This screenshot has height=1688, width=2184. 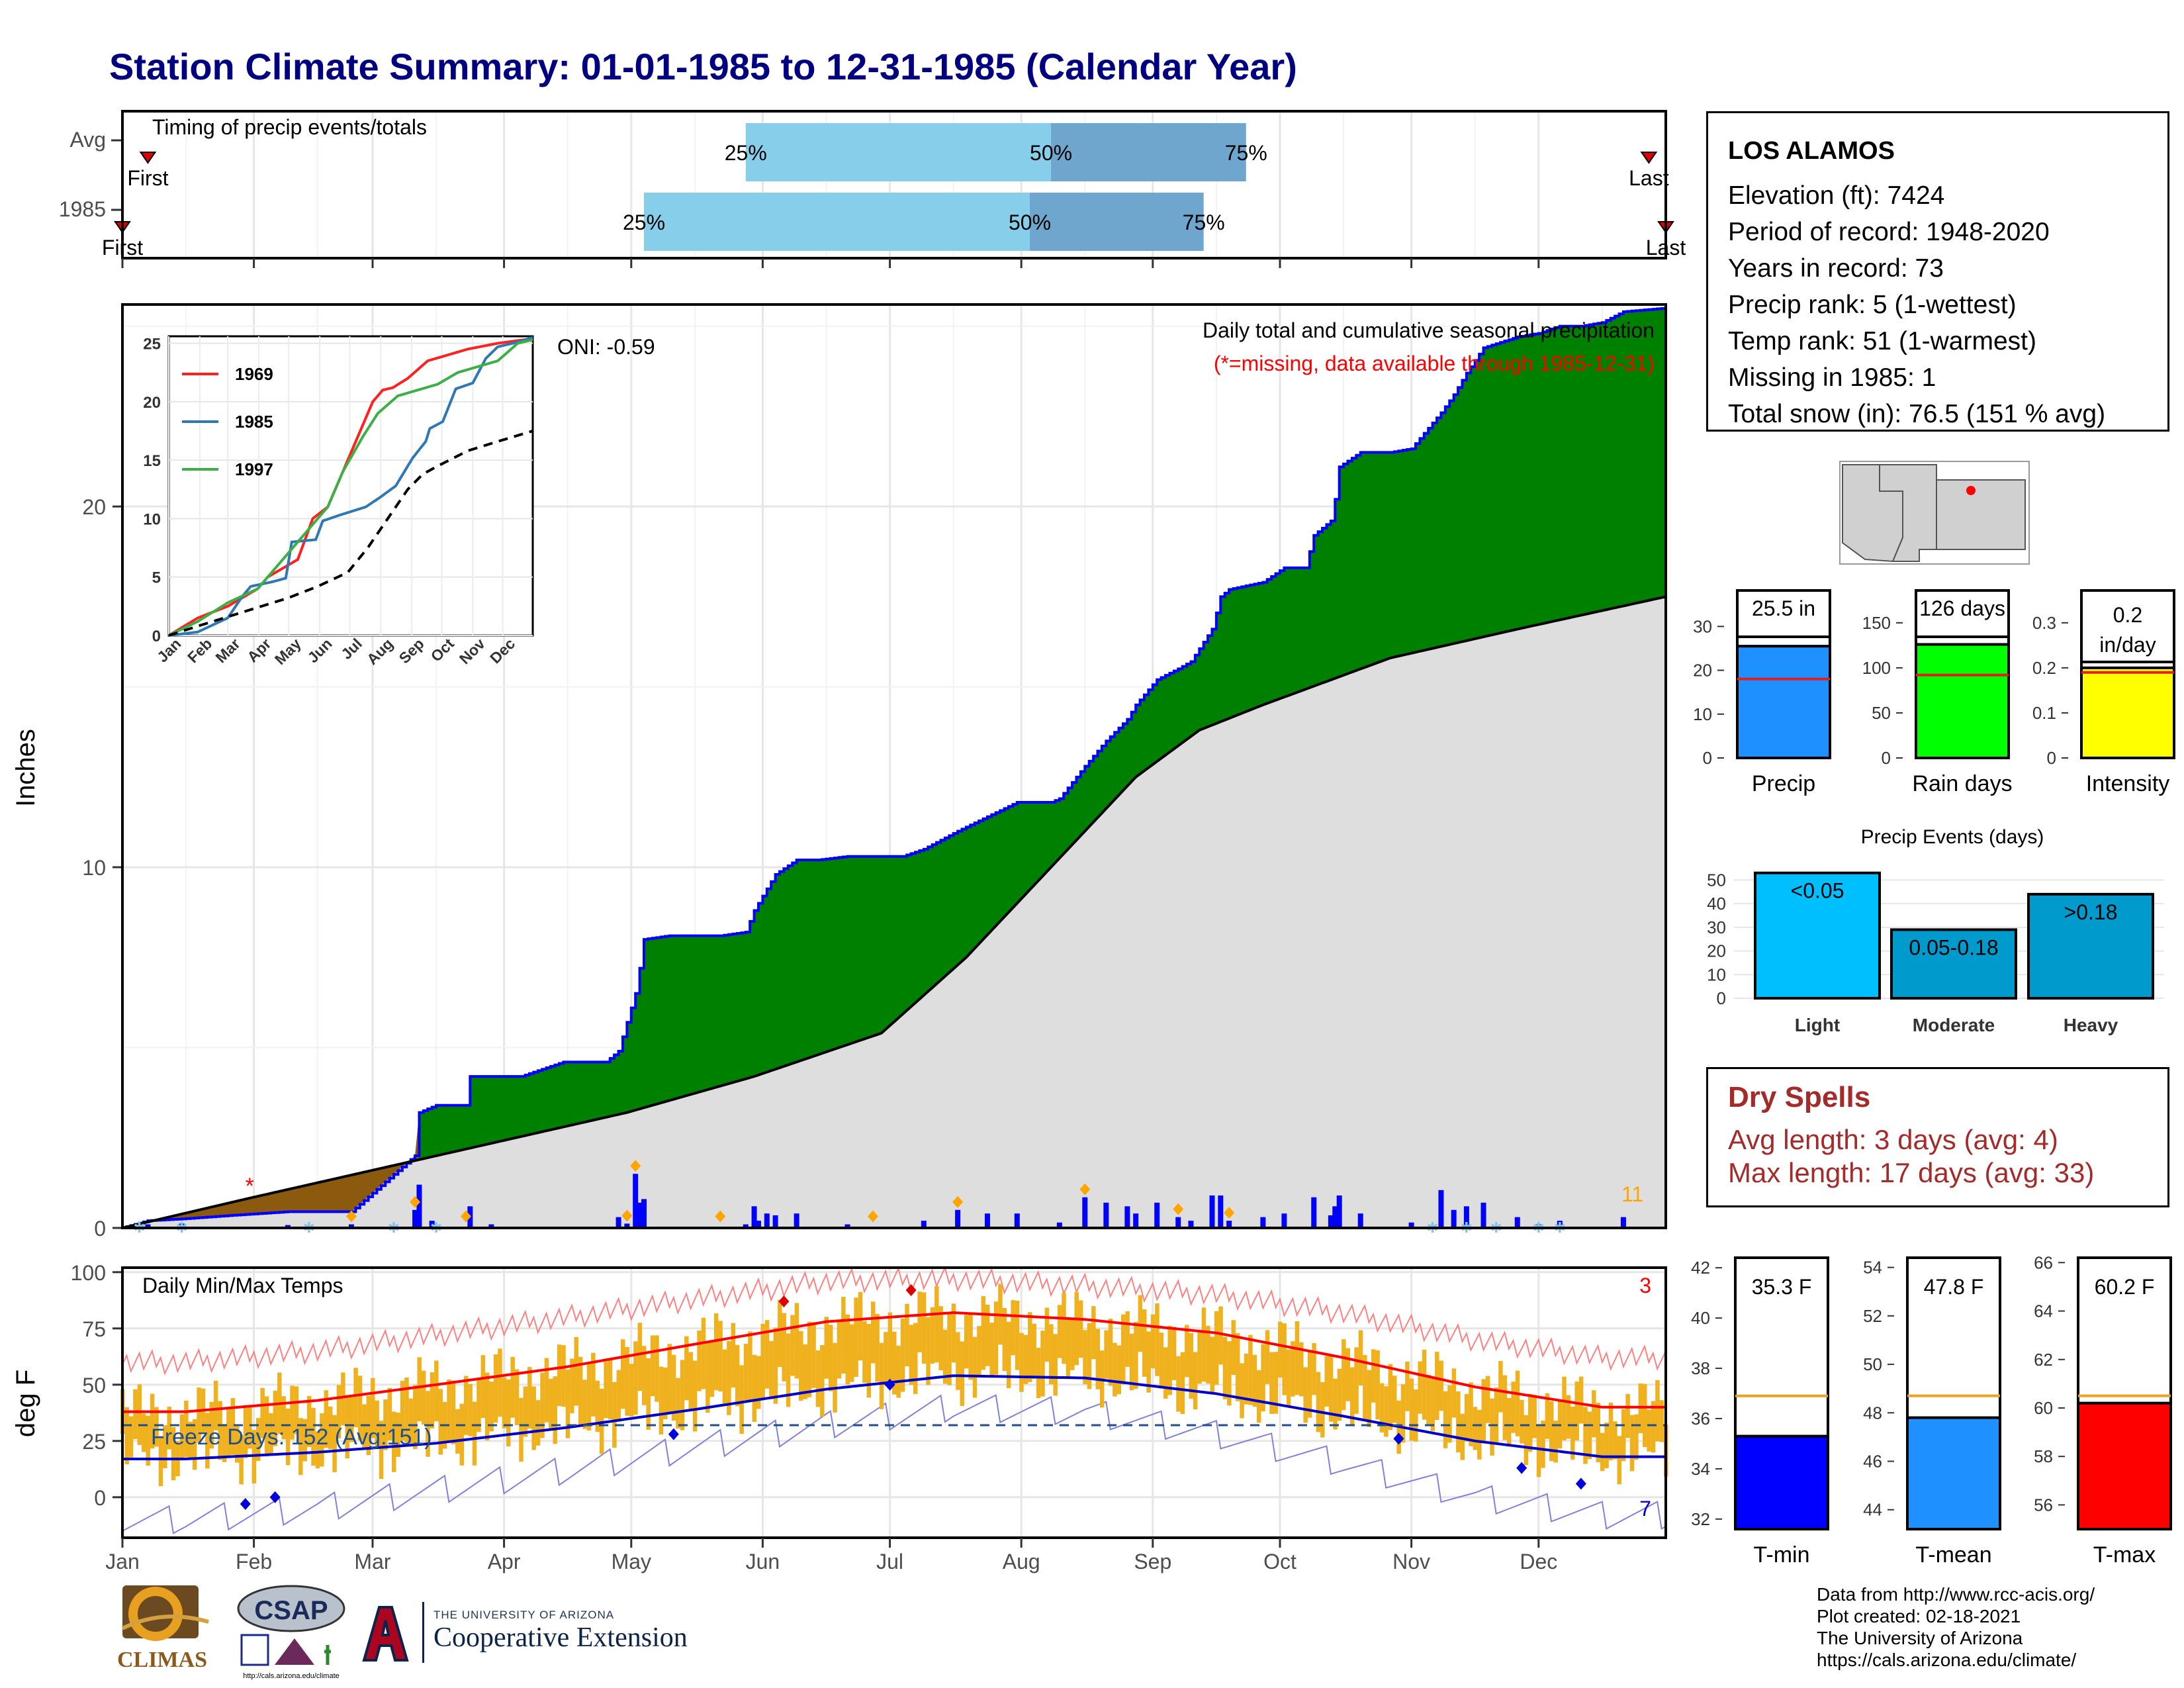 What do you see at coordinates (1837, 195) in the screenshot?
I see `station-elevation: Elevation (ft): 7424` at bounding box center [1837, 195].